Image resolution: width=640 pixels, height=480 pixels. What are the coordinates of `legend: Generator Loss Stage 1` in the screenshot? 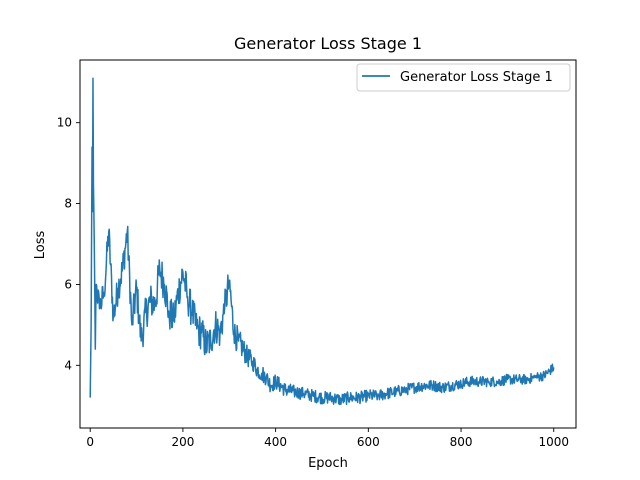 It's located at (463, 77).